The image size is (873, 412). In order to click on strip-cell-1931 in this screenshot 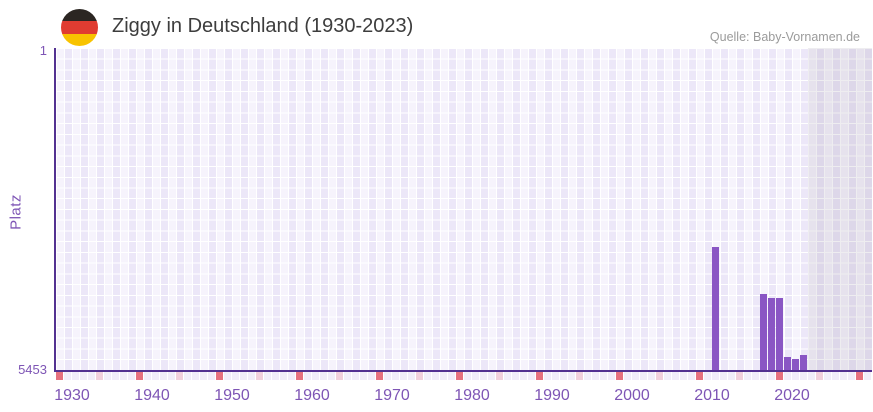, I will do `click(83, 376)`.